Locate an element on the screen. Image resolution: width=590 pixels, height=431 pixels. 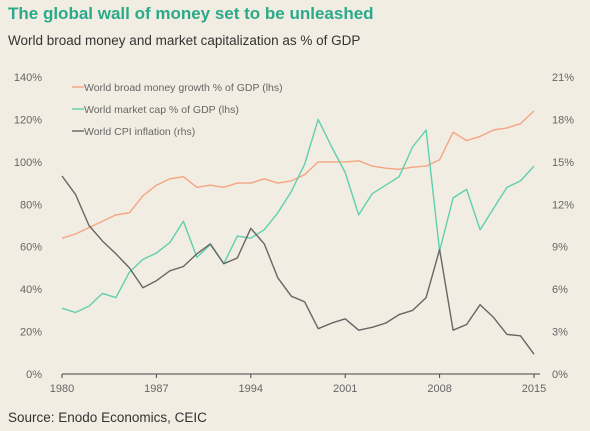
y-right-tick-label: 15% is located at coordinates (563, 163).